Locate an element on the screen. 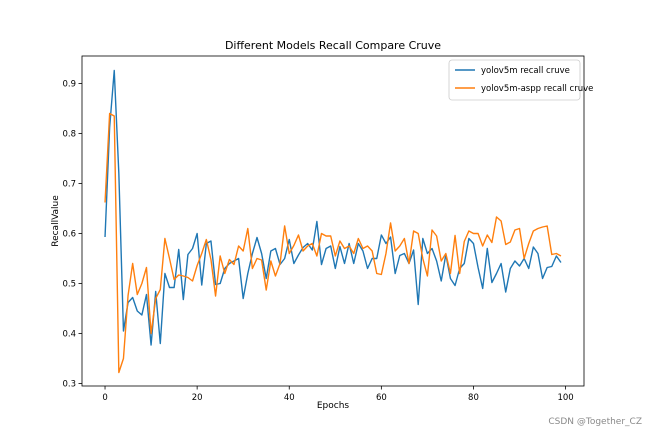  y-tick-label: 0.3 is located at coordinates (69, 385).